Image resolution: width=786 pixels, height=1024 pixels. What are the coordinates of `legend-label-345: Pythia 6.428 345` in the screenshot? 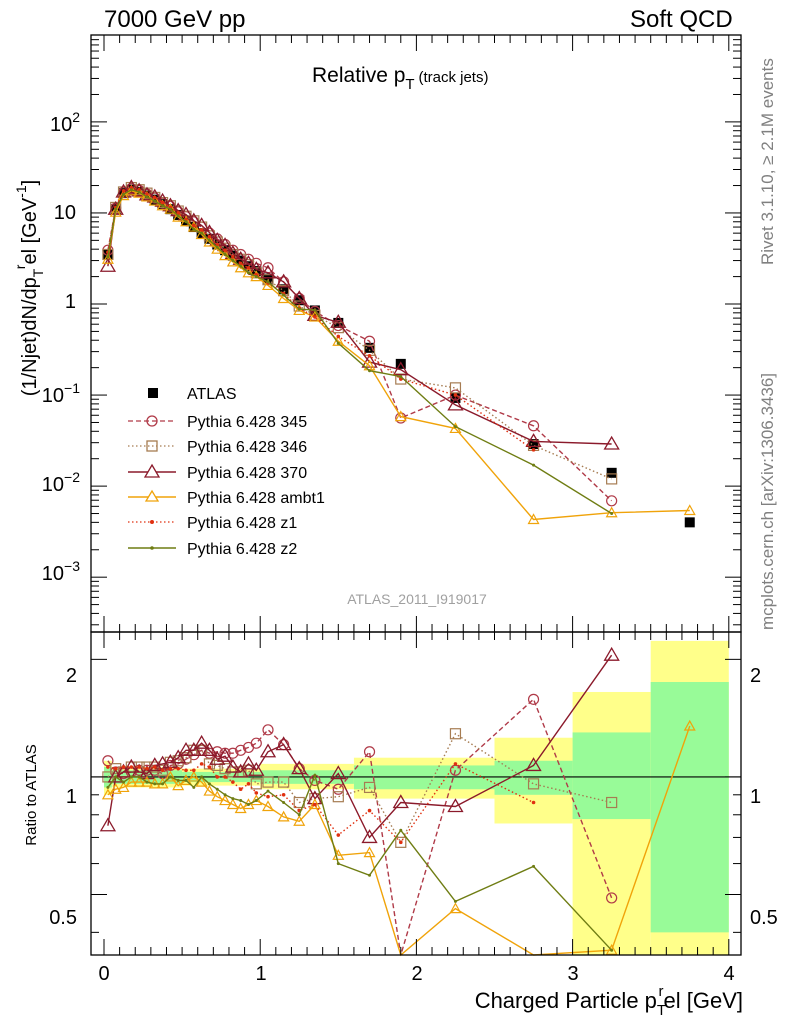 It's located at (247, 422).